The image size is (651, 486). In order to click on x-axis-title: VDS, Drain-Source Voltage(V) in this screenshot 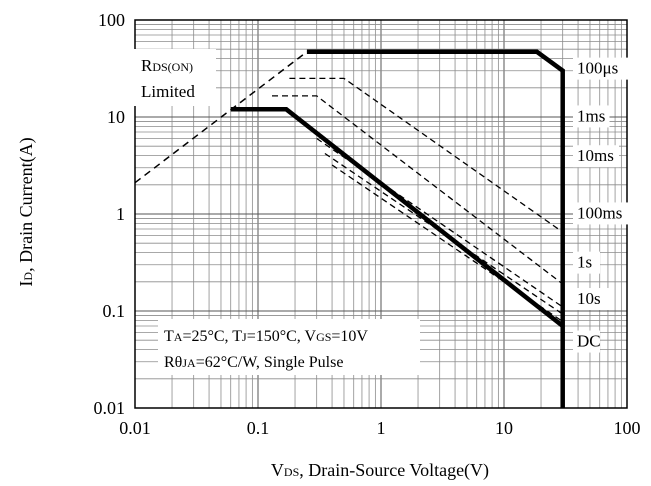, I will do `click(380, 470)`.